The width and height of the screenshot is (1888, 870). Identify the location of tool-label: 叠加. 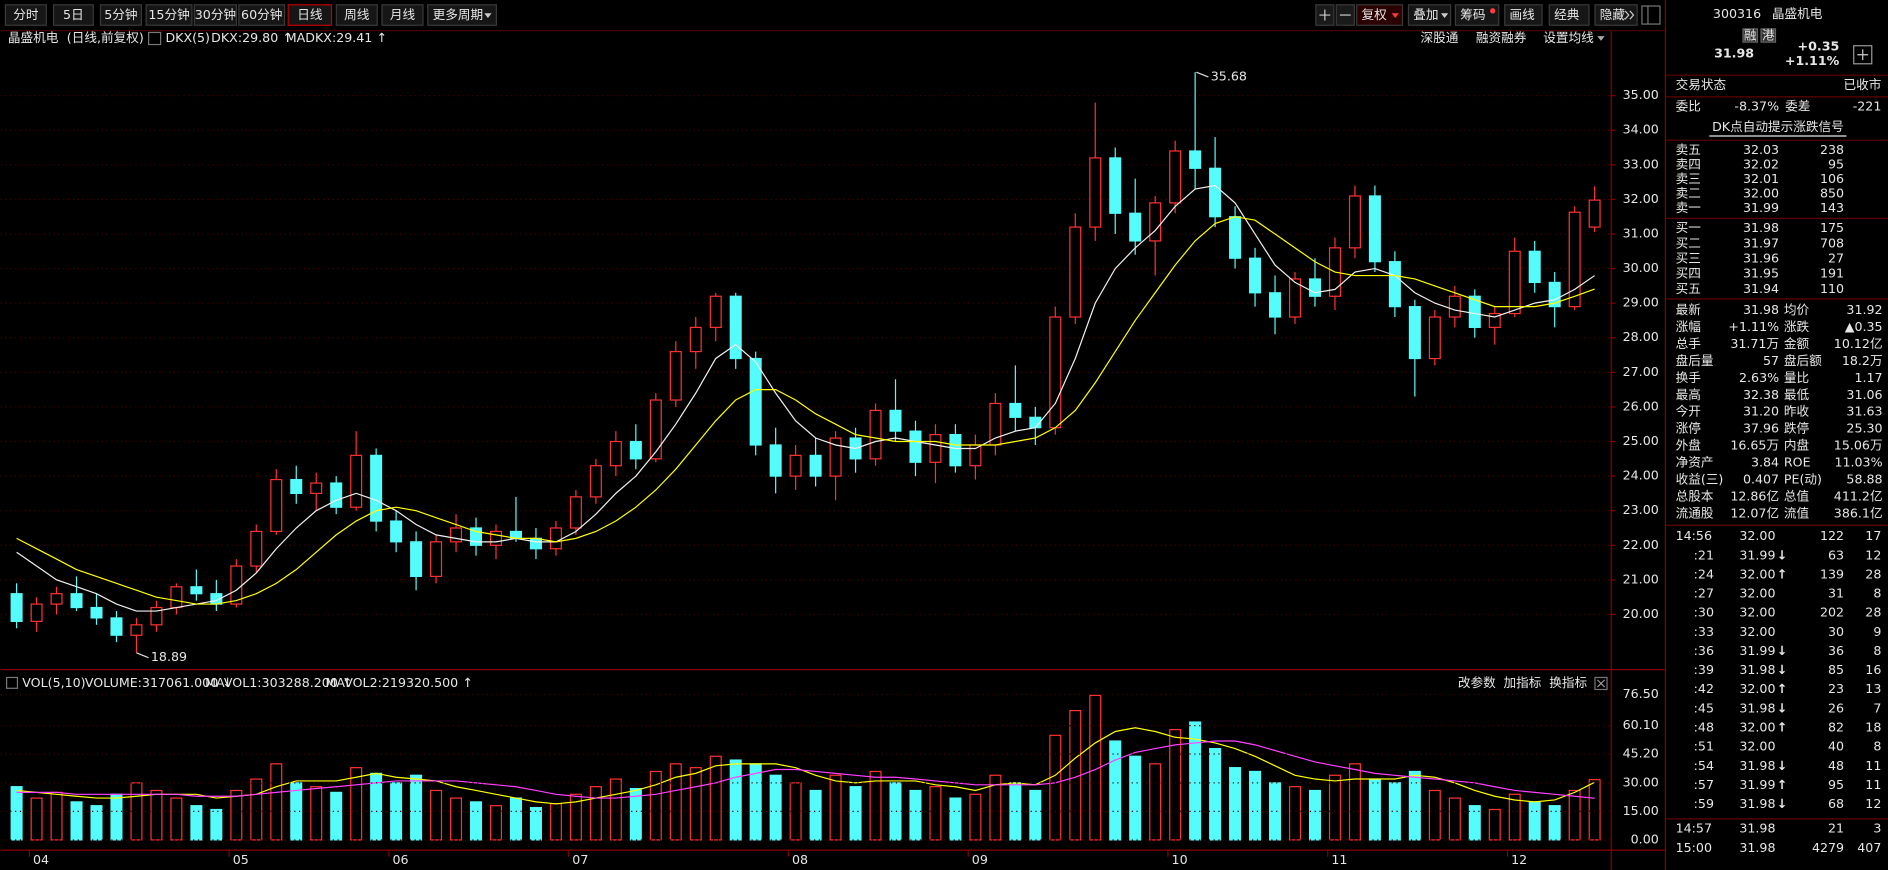
(1425, 14).